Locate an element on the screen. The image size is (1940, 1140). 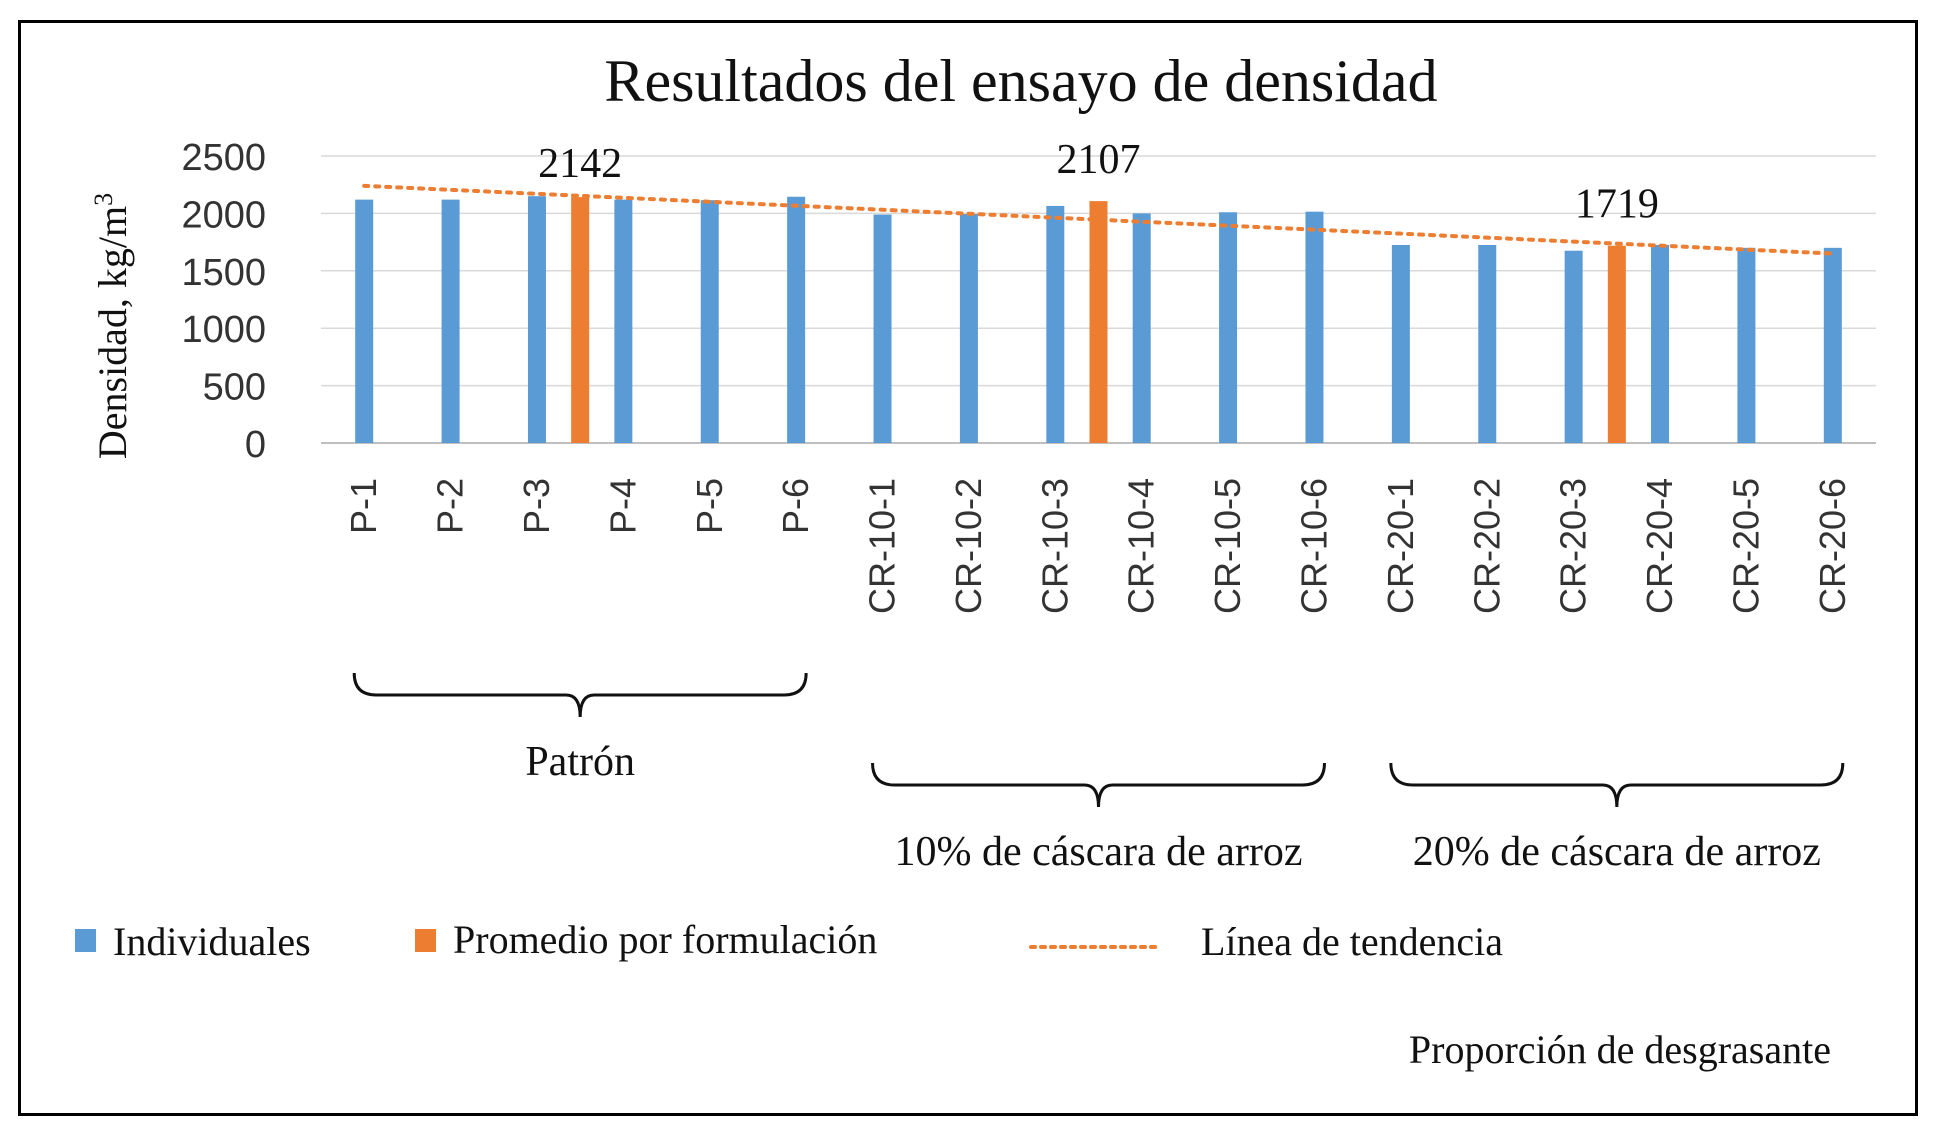
legend-swatch-individuales is located at coordinates (85, 940).